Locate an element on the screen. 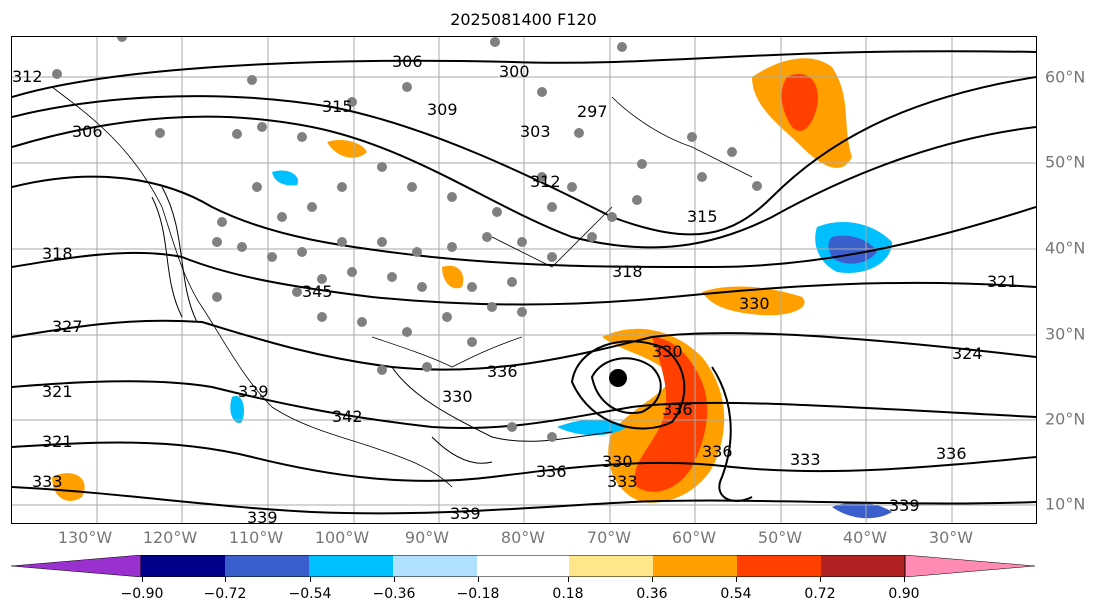 This screenshot has height=615, width=1105. colorbar-tick-label: 0.54 is located at coordinates (736, 594).